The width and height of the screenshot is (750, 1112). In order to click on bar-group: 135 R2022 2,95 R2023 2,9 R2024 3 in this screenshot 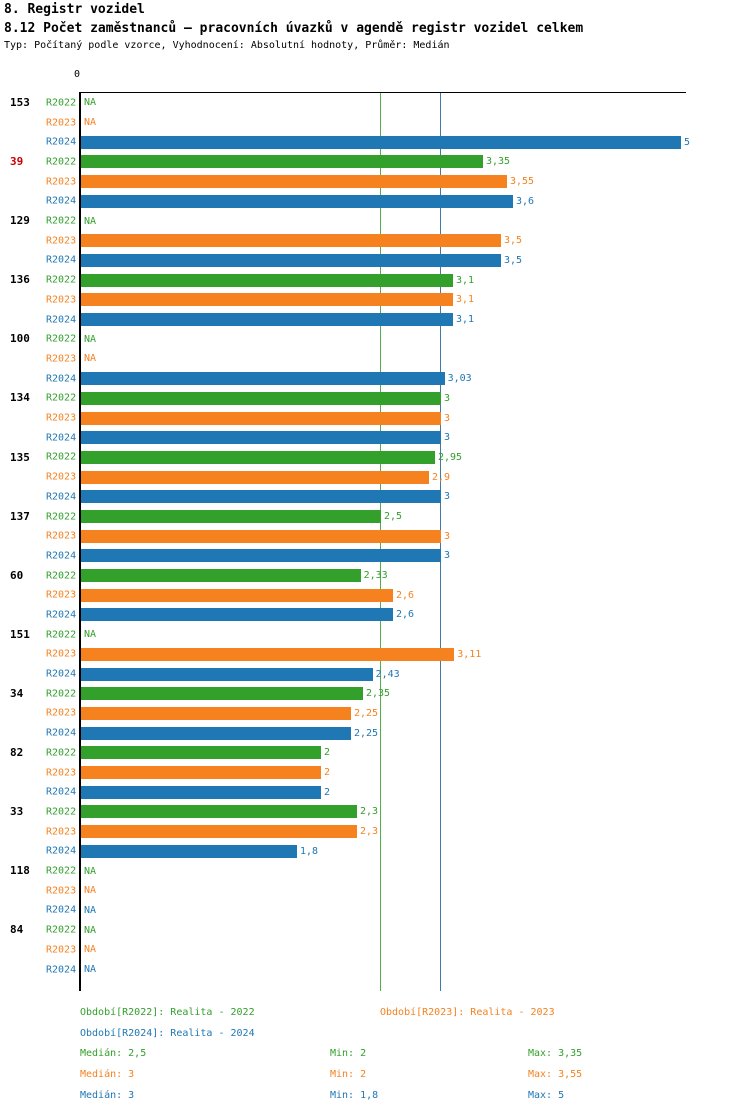, I will do `click(375, 477)`.